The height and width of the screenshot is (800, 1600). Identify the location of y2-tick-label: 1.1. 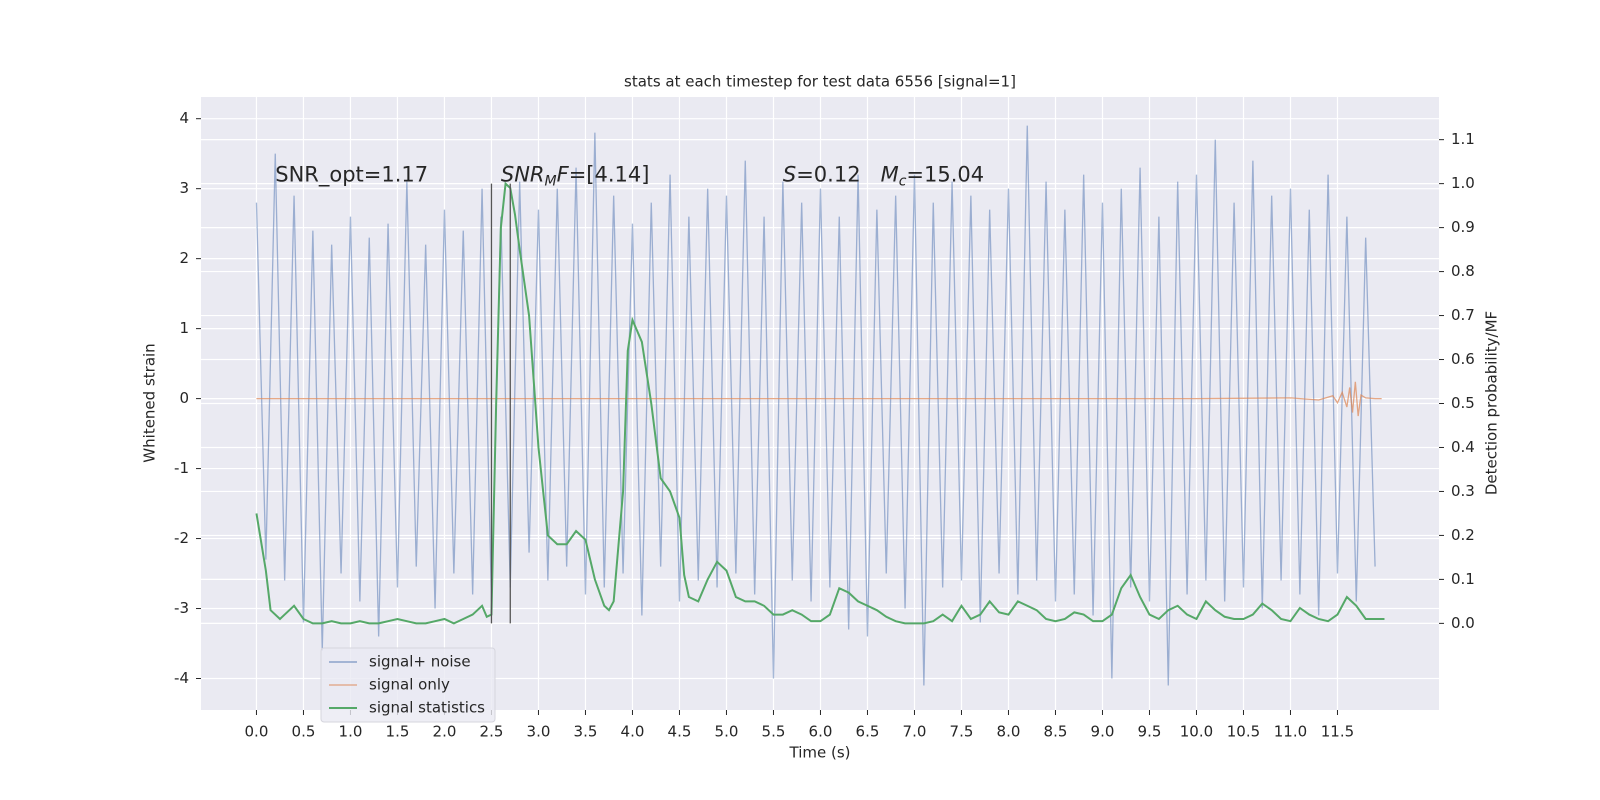
(1463, 139).